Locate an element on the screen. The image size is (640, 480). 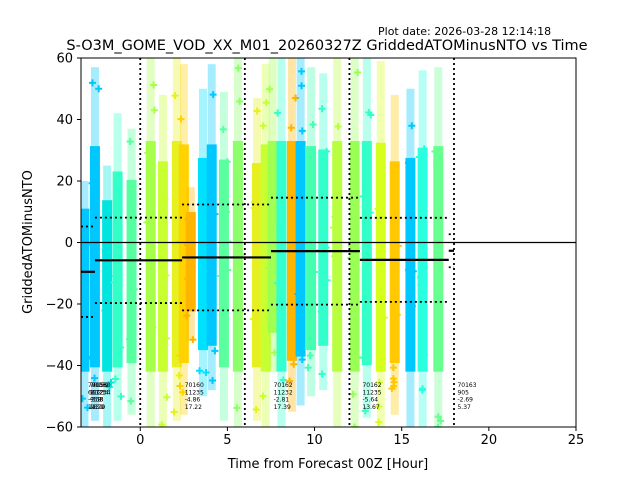
stat-label-6-1: 905 is located at coordinates (463, 392).